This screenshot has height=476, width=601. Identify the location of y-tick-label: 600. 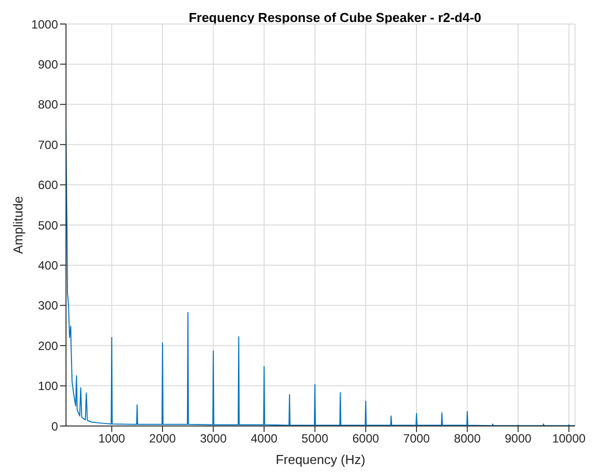
(48, 185).